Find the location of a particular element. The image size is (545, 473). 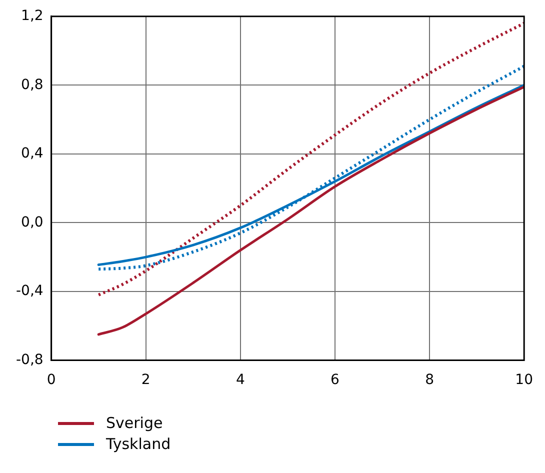

y-tick-label: 0,4 is located at coordinates (32, 154).